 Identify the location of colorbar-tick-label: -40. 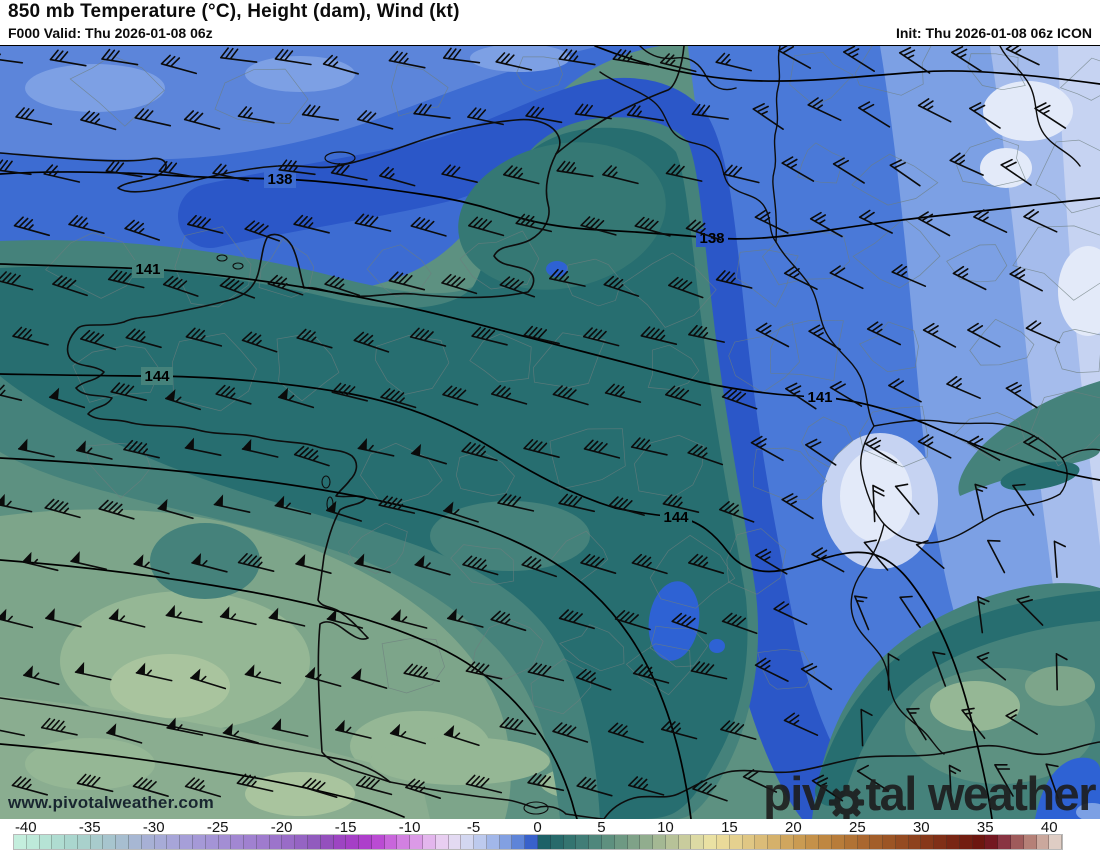
(25, 827).